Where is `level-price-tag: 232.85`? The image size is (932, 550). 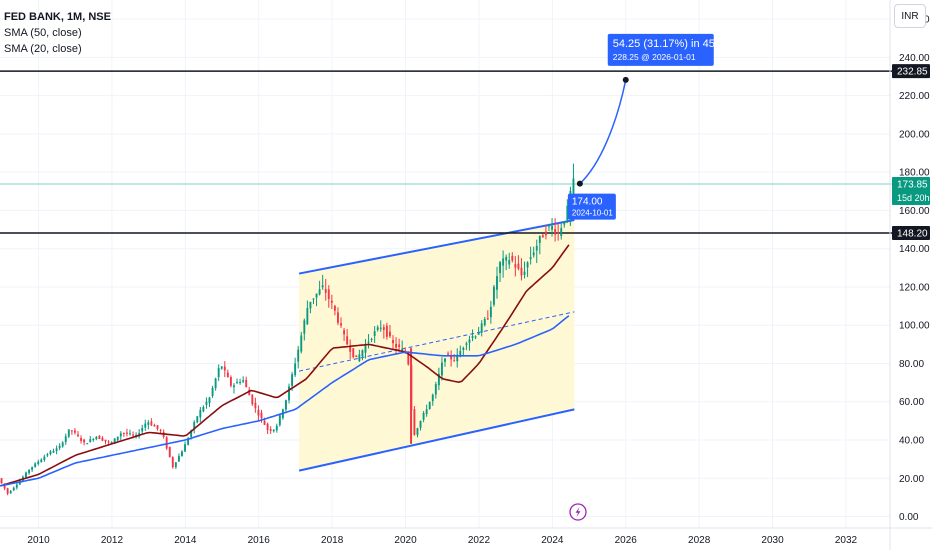
level-price-tag: 232.85 is located at coordinates (911, 71).